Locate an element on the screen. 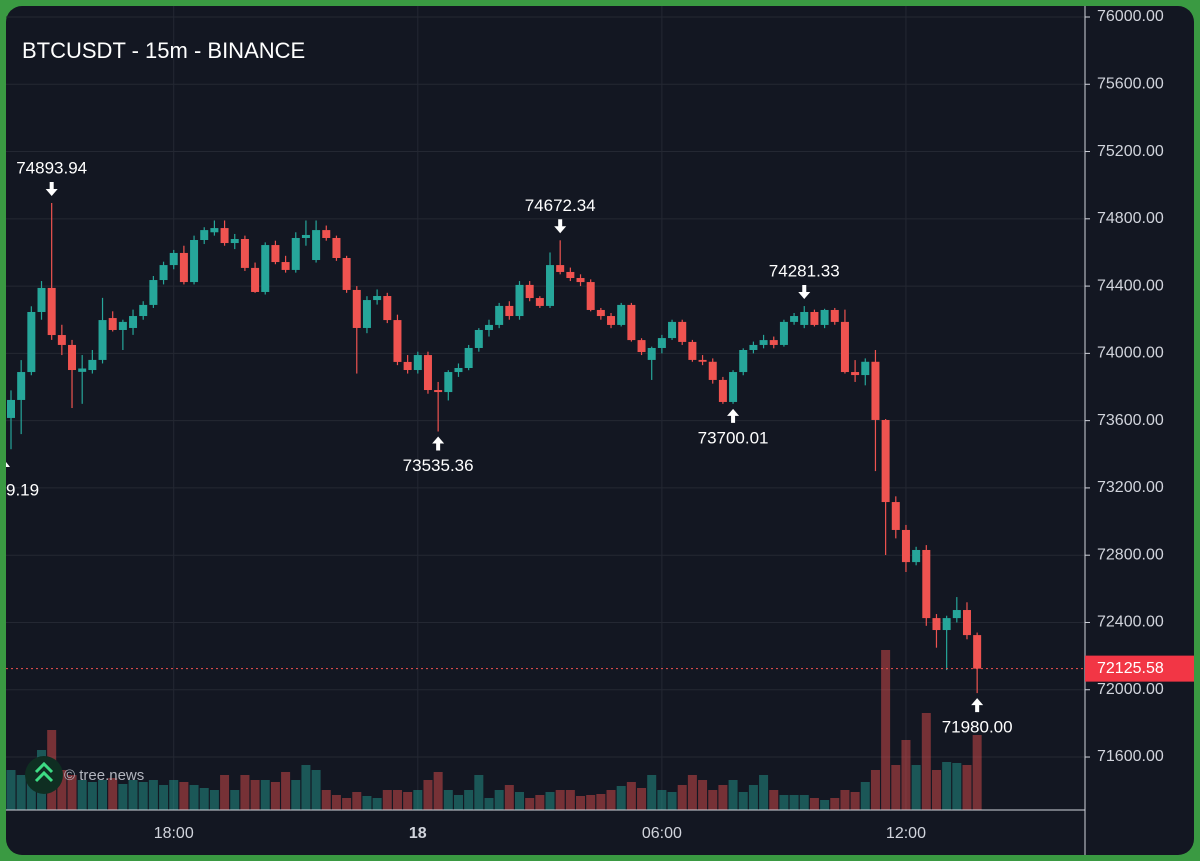 This screenshot has height=861, width=1200. annotation-label: 74893.94 is located at coordinates (51, 167).